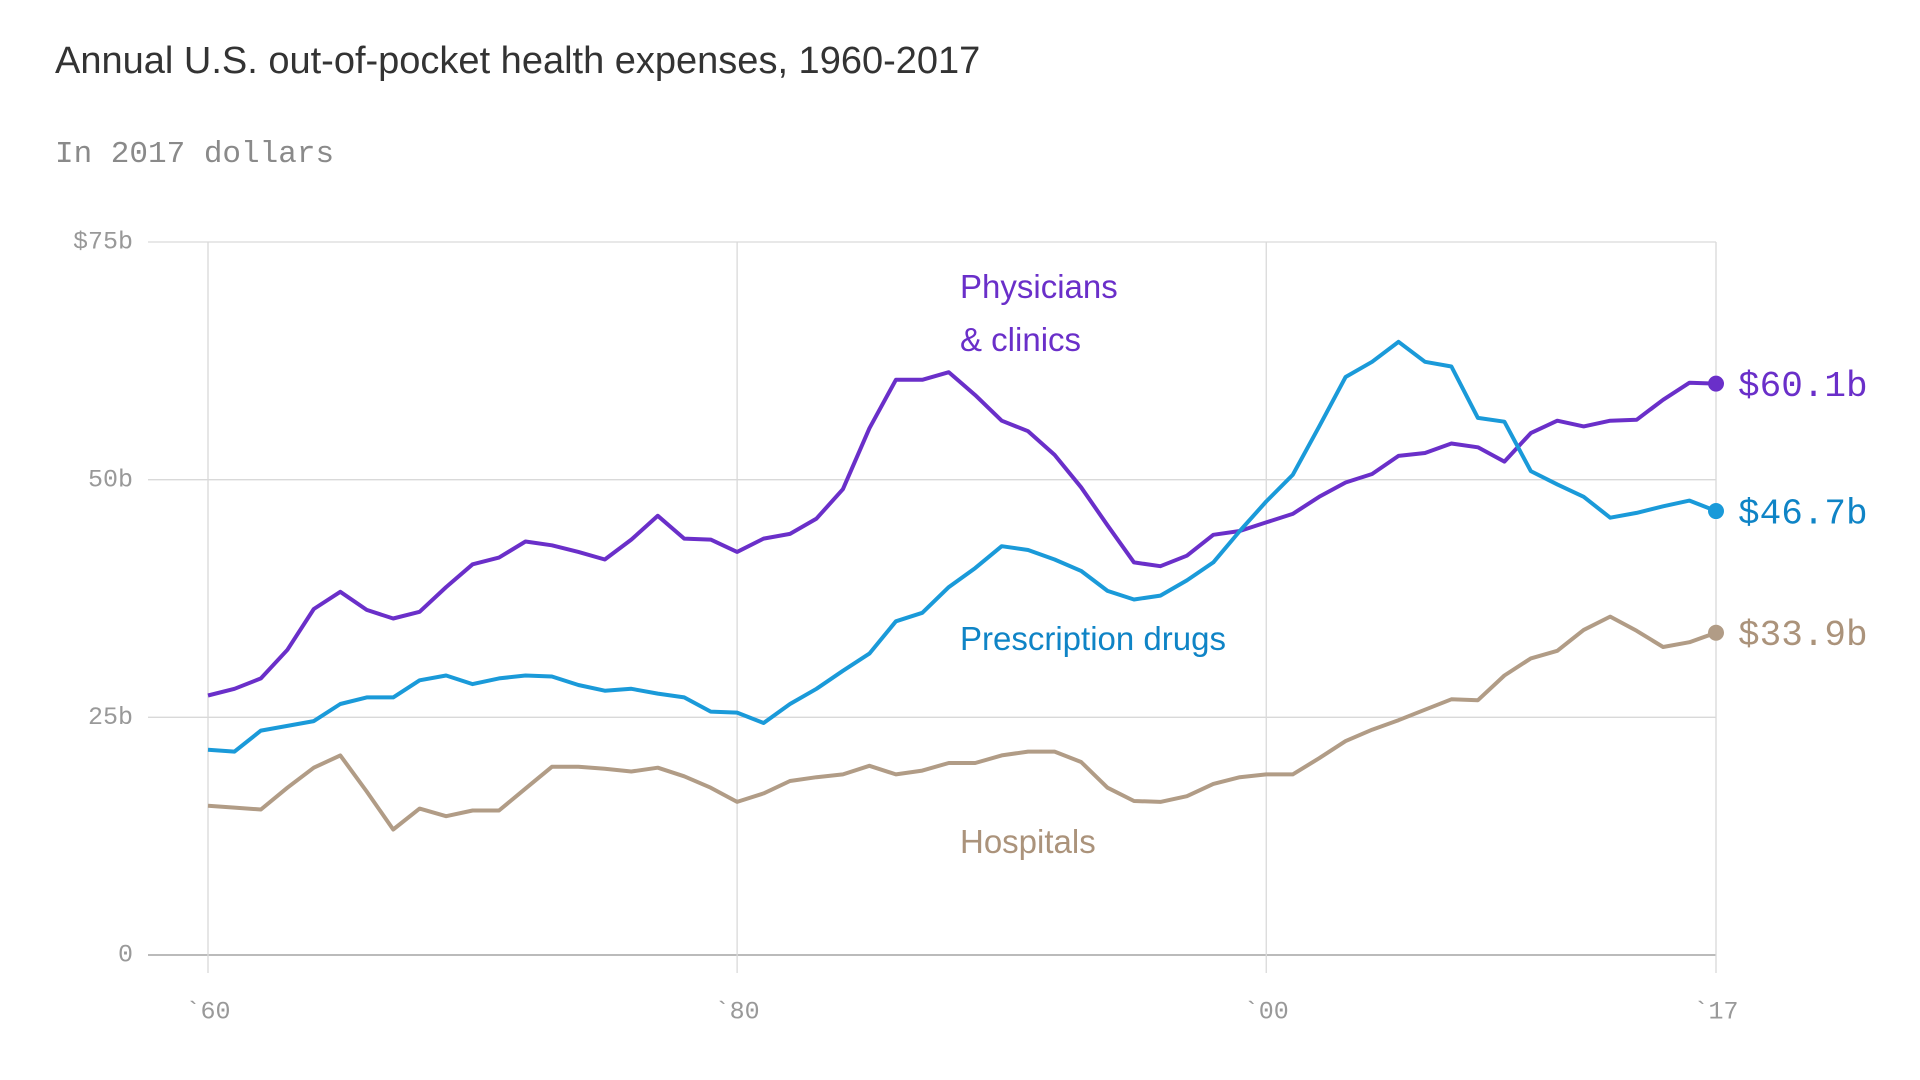 The height and width of the screenshot is (1080, 1920). I want to click on series-label: Hospitals, so click(1028, 841).